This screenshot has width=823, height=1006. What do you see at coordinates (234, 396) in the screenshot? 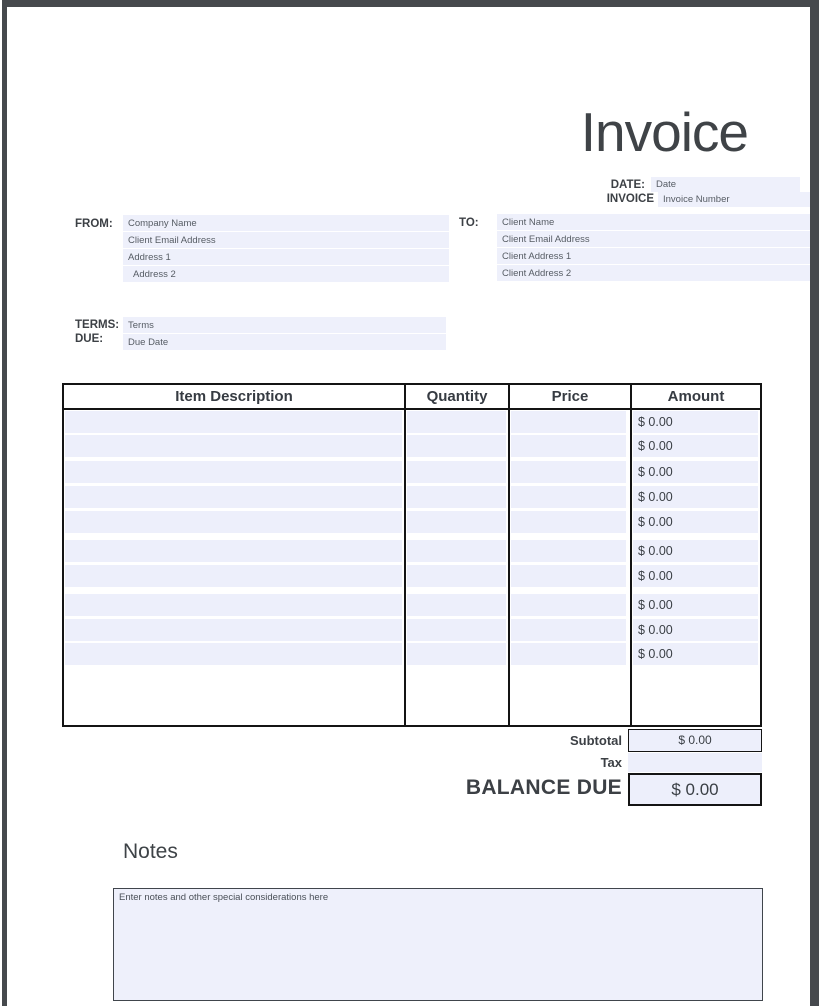
I see `column-header-item-description: Item Description` at bounding box center [234, 396].